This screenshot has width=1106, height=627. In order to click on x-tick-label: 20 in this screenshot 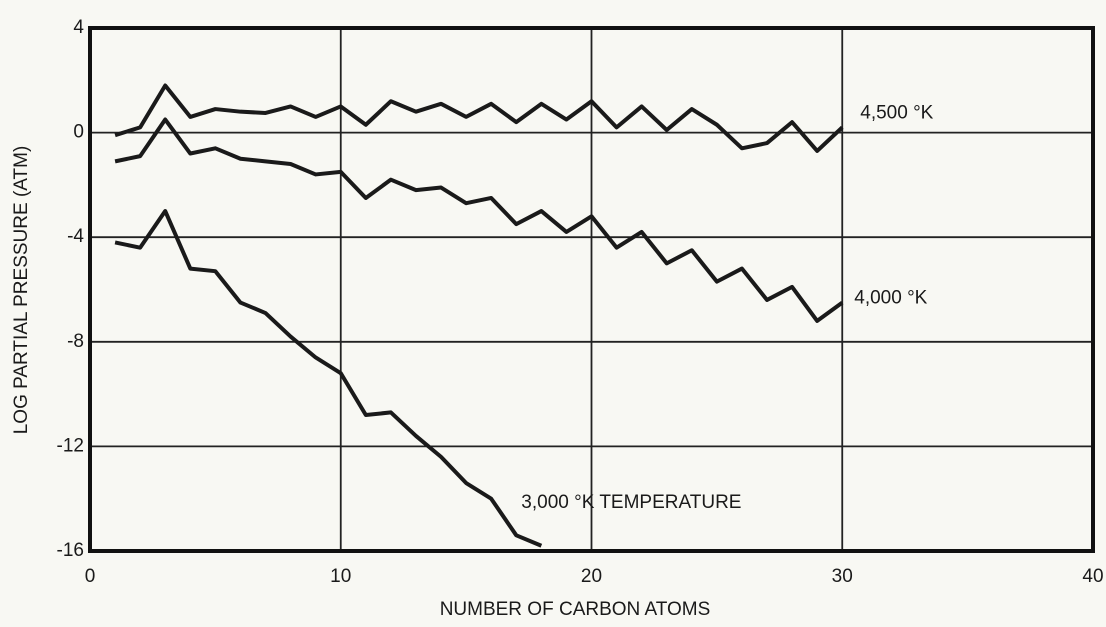, I will do `click(591, 576)`.